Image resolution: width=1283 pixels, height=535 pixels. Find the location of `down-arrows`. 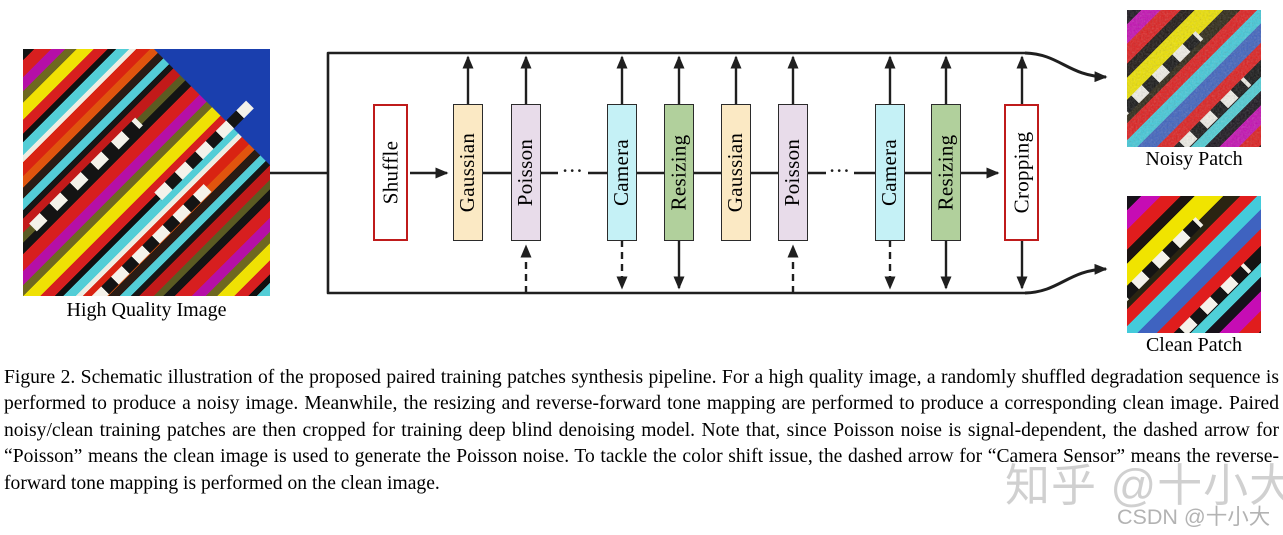

down-arrows is located at coordinates (850, 265).